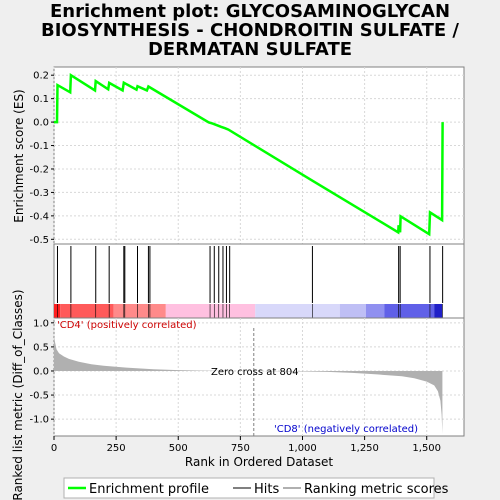  What do you see at coordinates (250, 274) in the screenshot?
I see `hits-marks` at bounding box center [250, 274].